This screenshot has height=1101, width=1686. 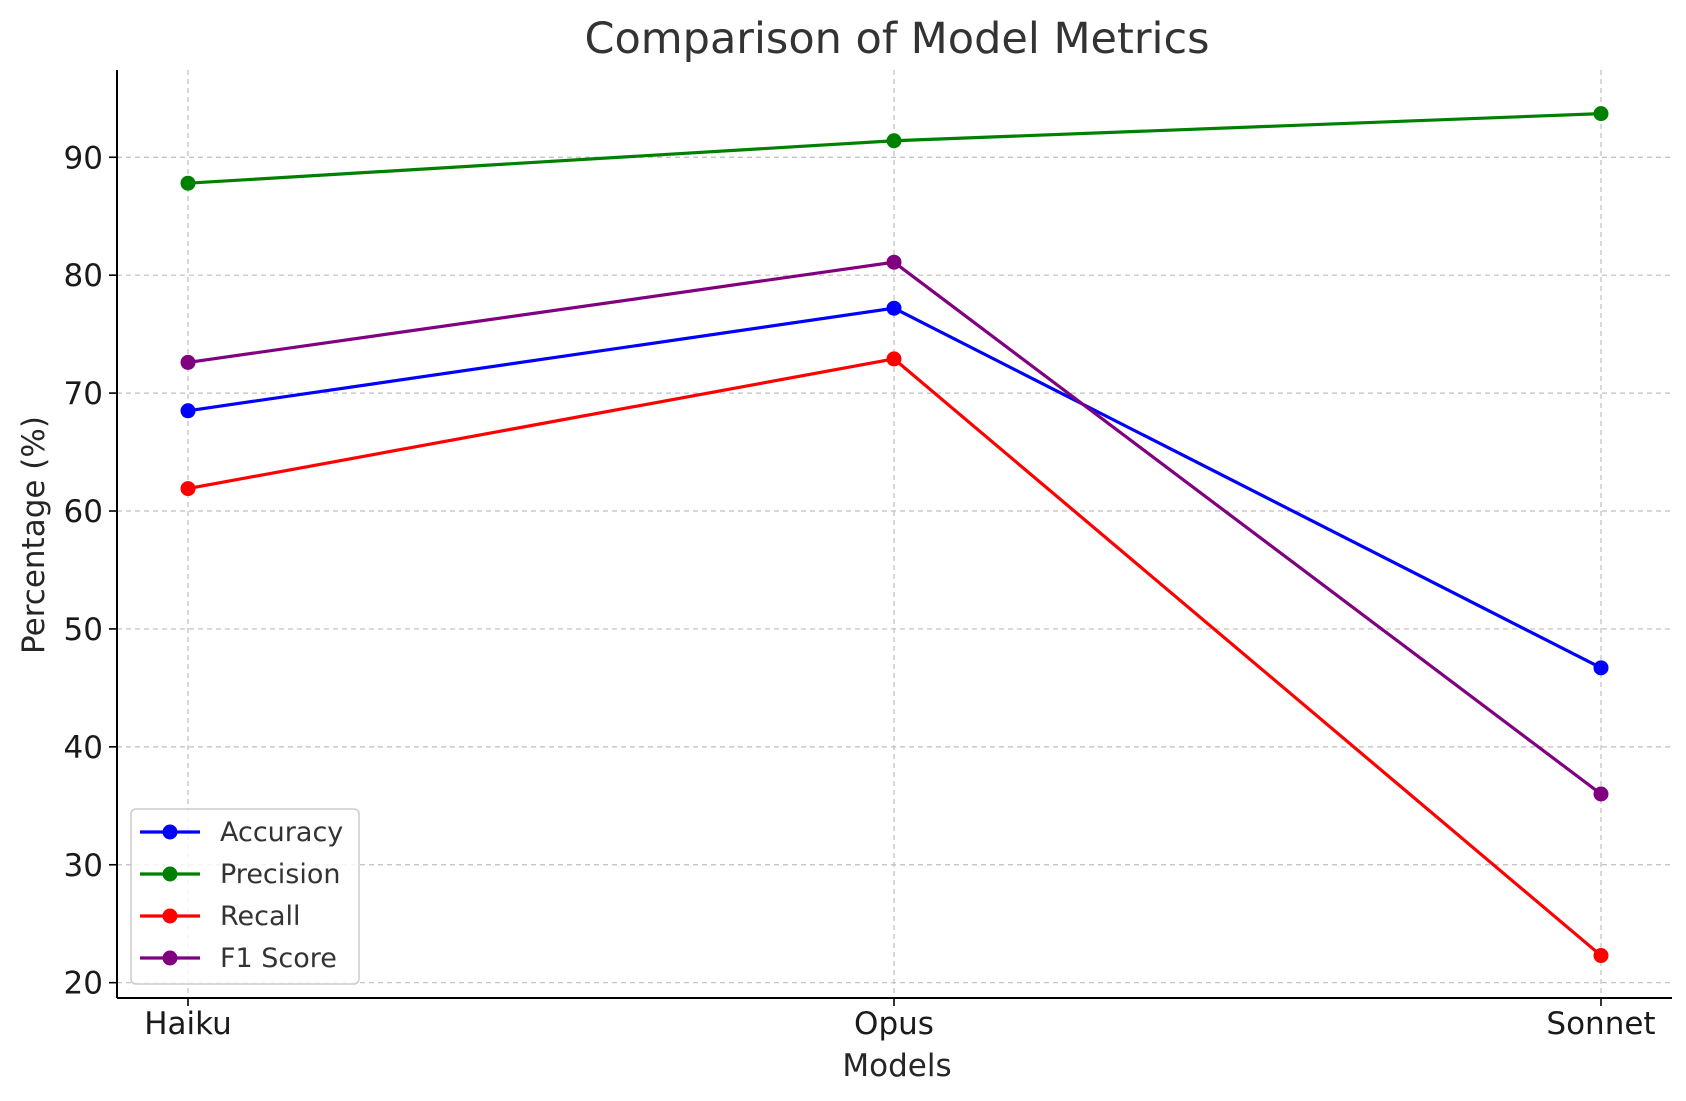 I want to click on legend-items: Accuracy Precision Recall F1 Score, so click(x=241, y=895).